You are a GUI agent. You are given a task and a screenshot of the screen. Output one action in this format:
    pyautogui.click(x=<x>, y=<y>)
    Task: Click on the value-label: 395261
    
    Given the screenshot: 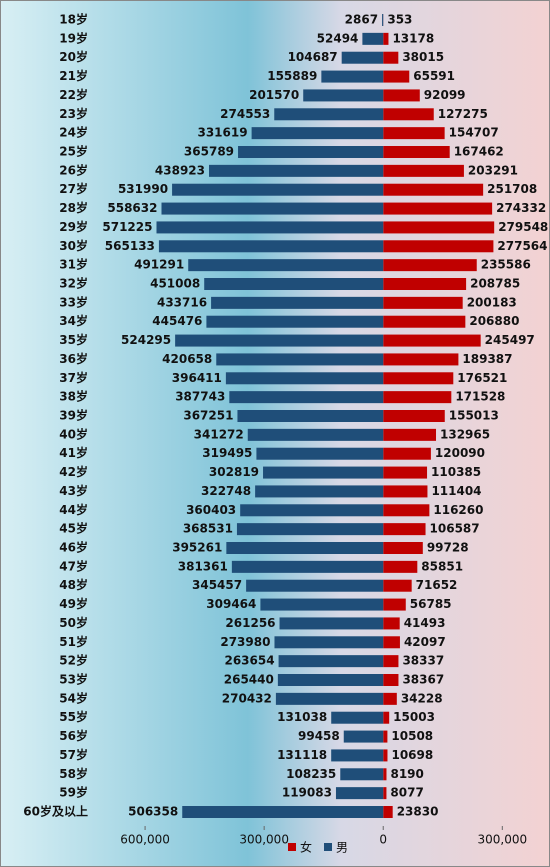 What is the action you would take?
    pyautogui.click(x=197, y=548)
    